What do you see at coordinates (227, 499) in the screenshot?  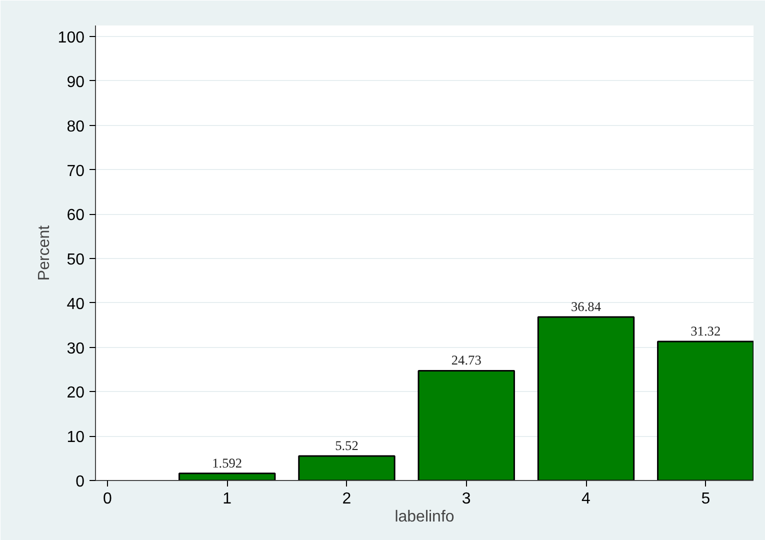 I see `x-tick-label: 1` at bounding box center [227, 499].